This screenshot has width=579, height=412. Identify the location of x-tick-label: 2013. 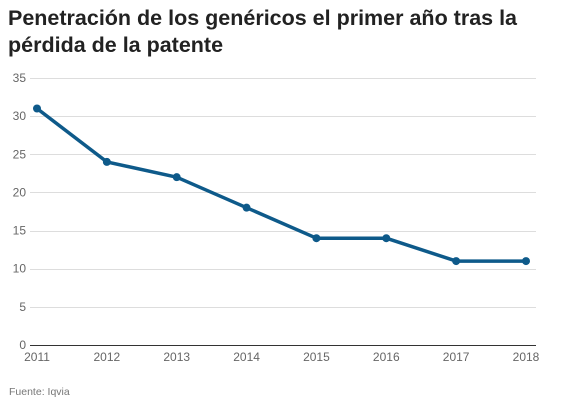
(176, 357).